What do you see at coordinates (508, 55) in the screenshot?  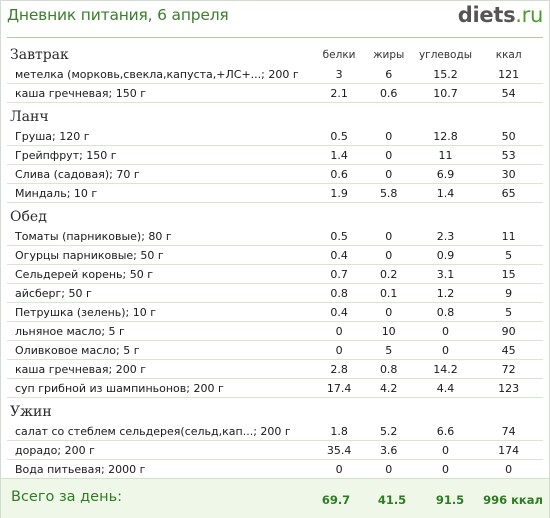 I see `column-header-kcal: ккал` at bounding box center [508, 55].